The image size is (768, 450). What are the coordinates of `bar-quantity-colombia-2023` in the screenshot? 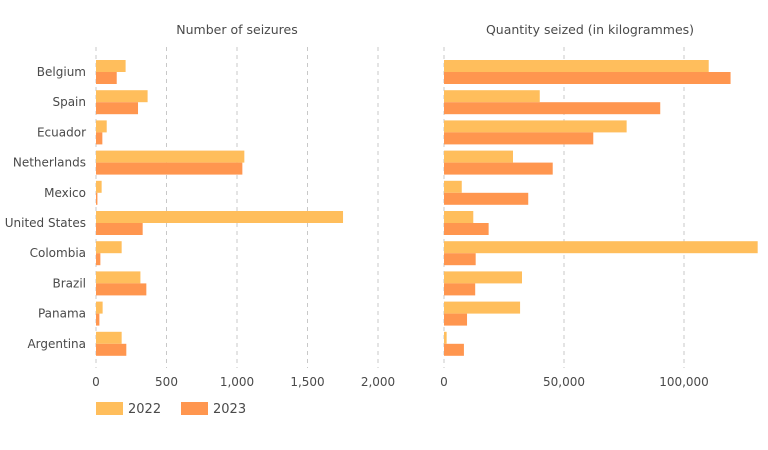 It's located at (460, 259).